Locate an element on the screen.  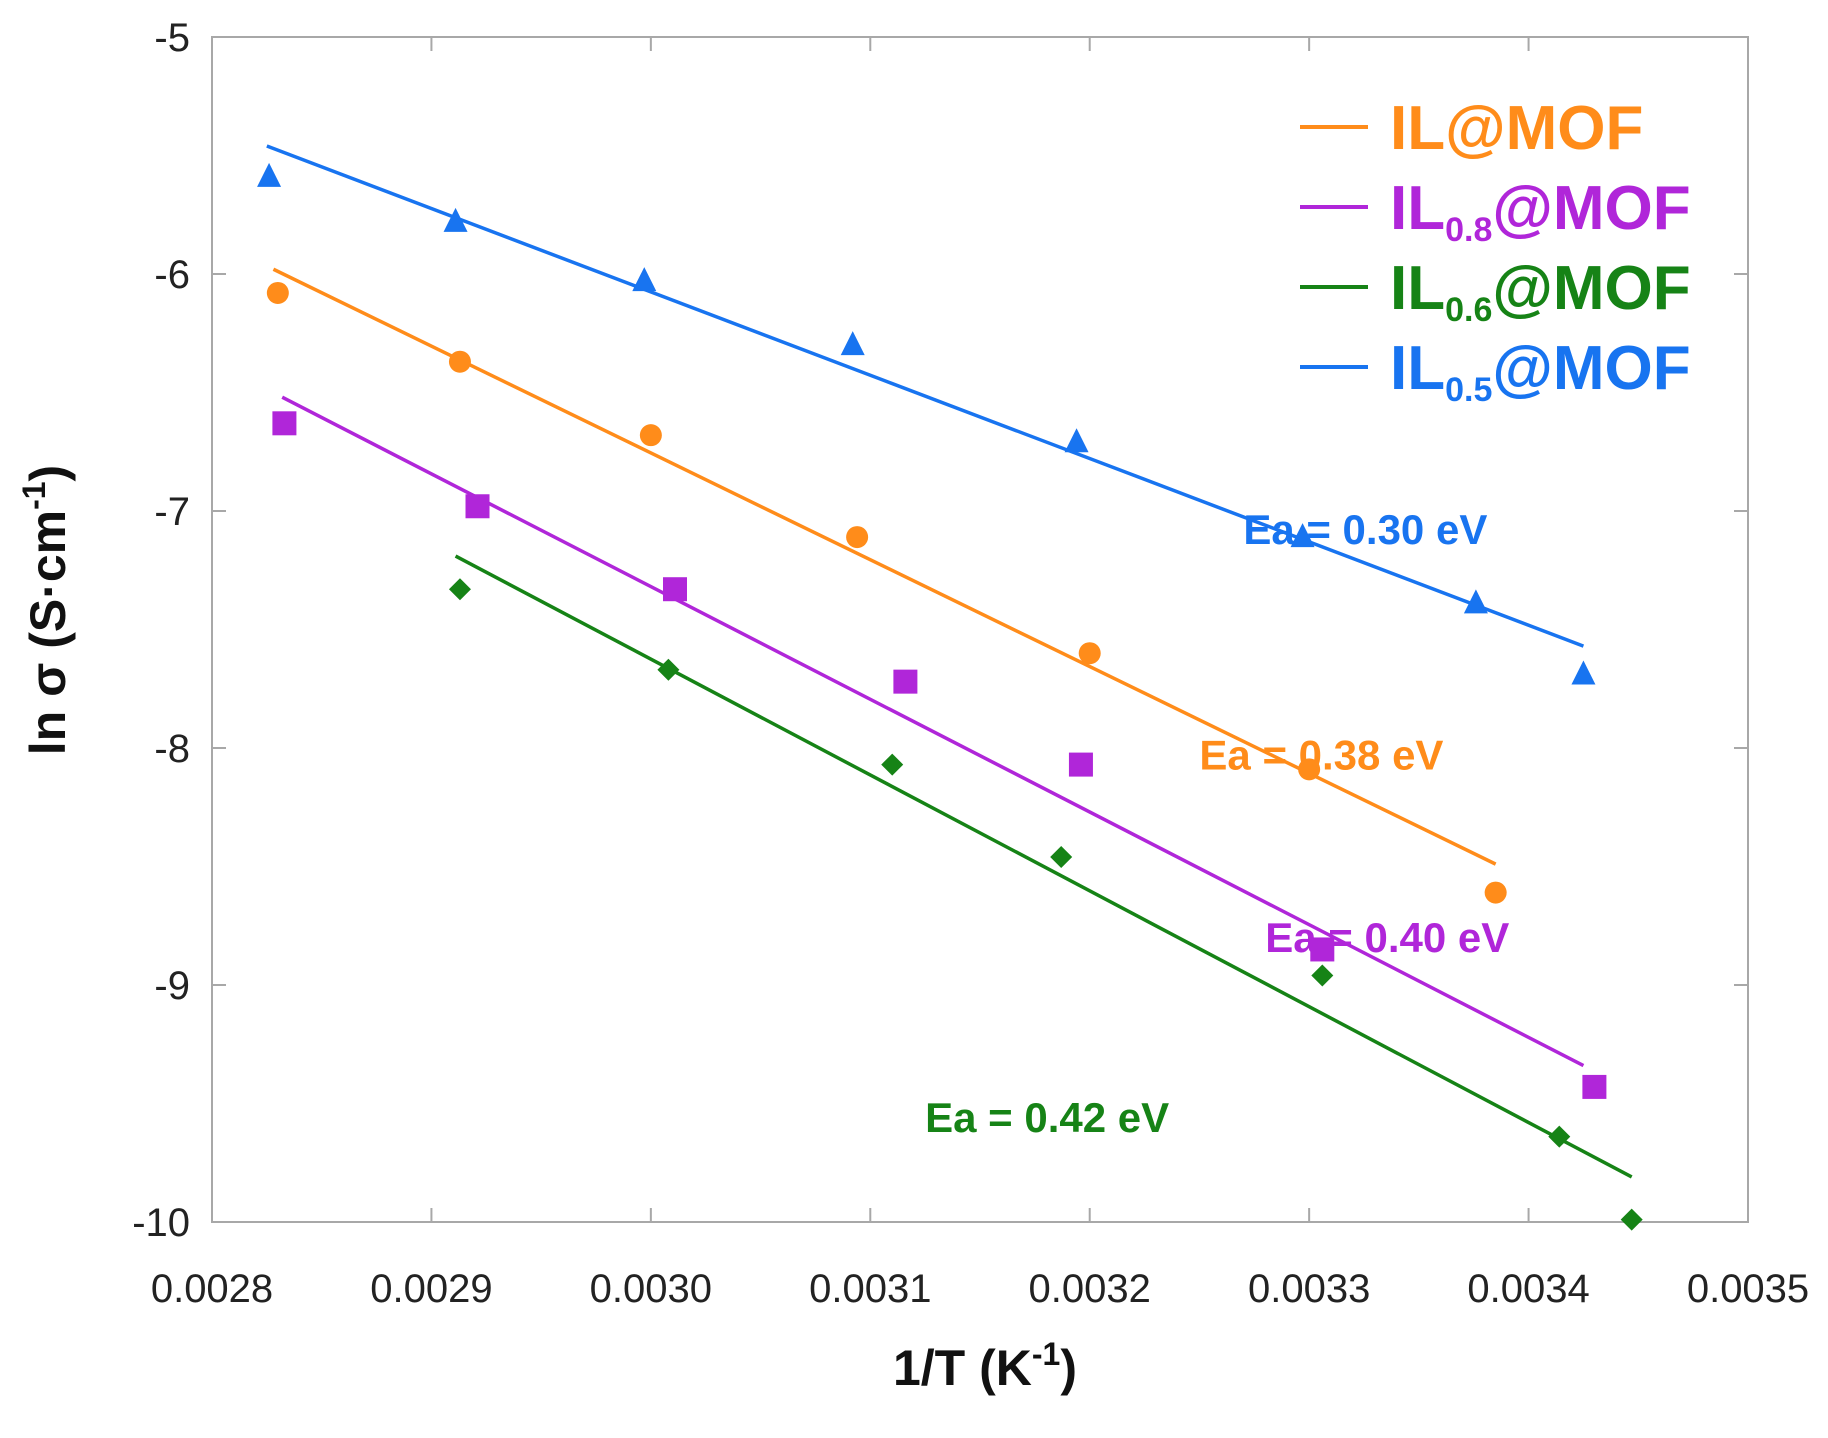
x-tick-label: 0.0028 is located at coordinates (212, 1289).